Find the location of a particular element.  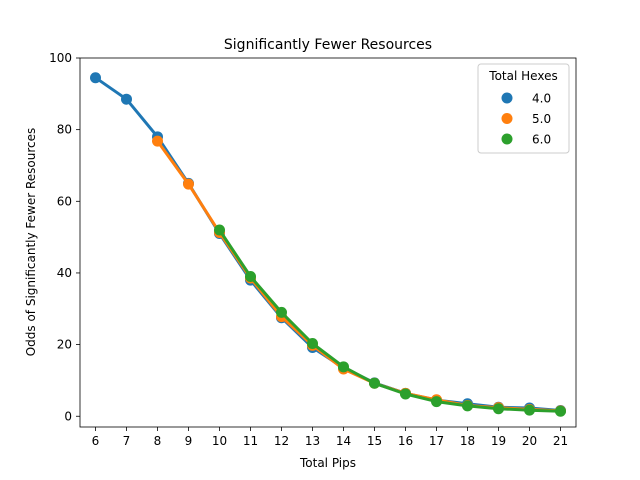

legend-frame is located at coordinates (523, 108).